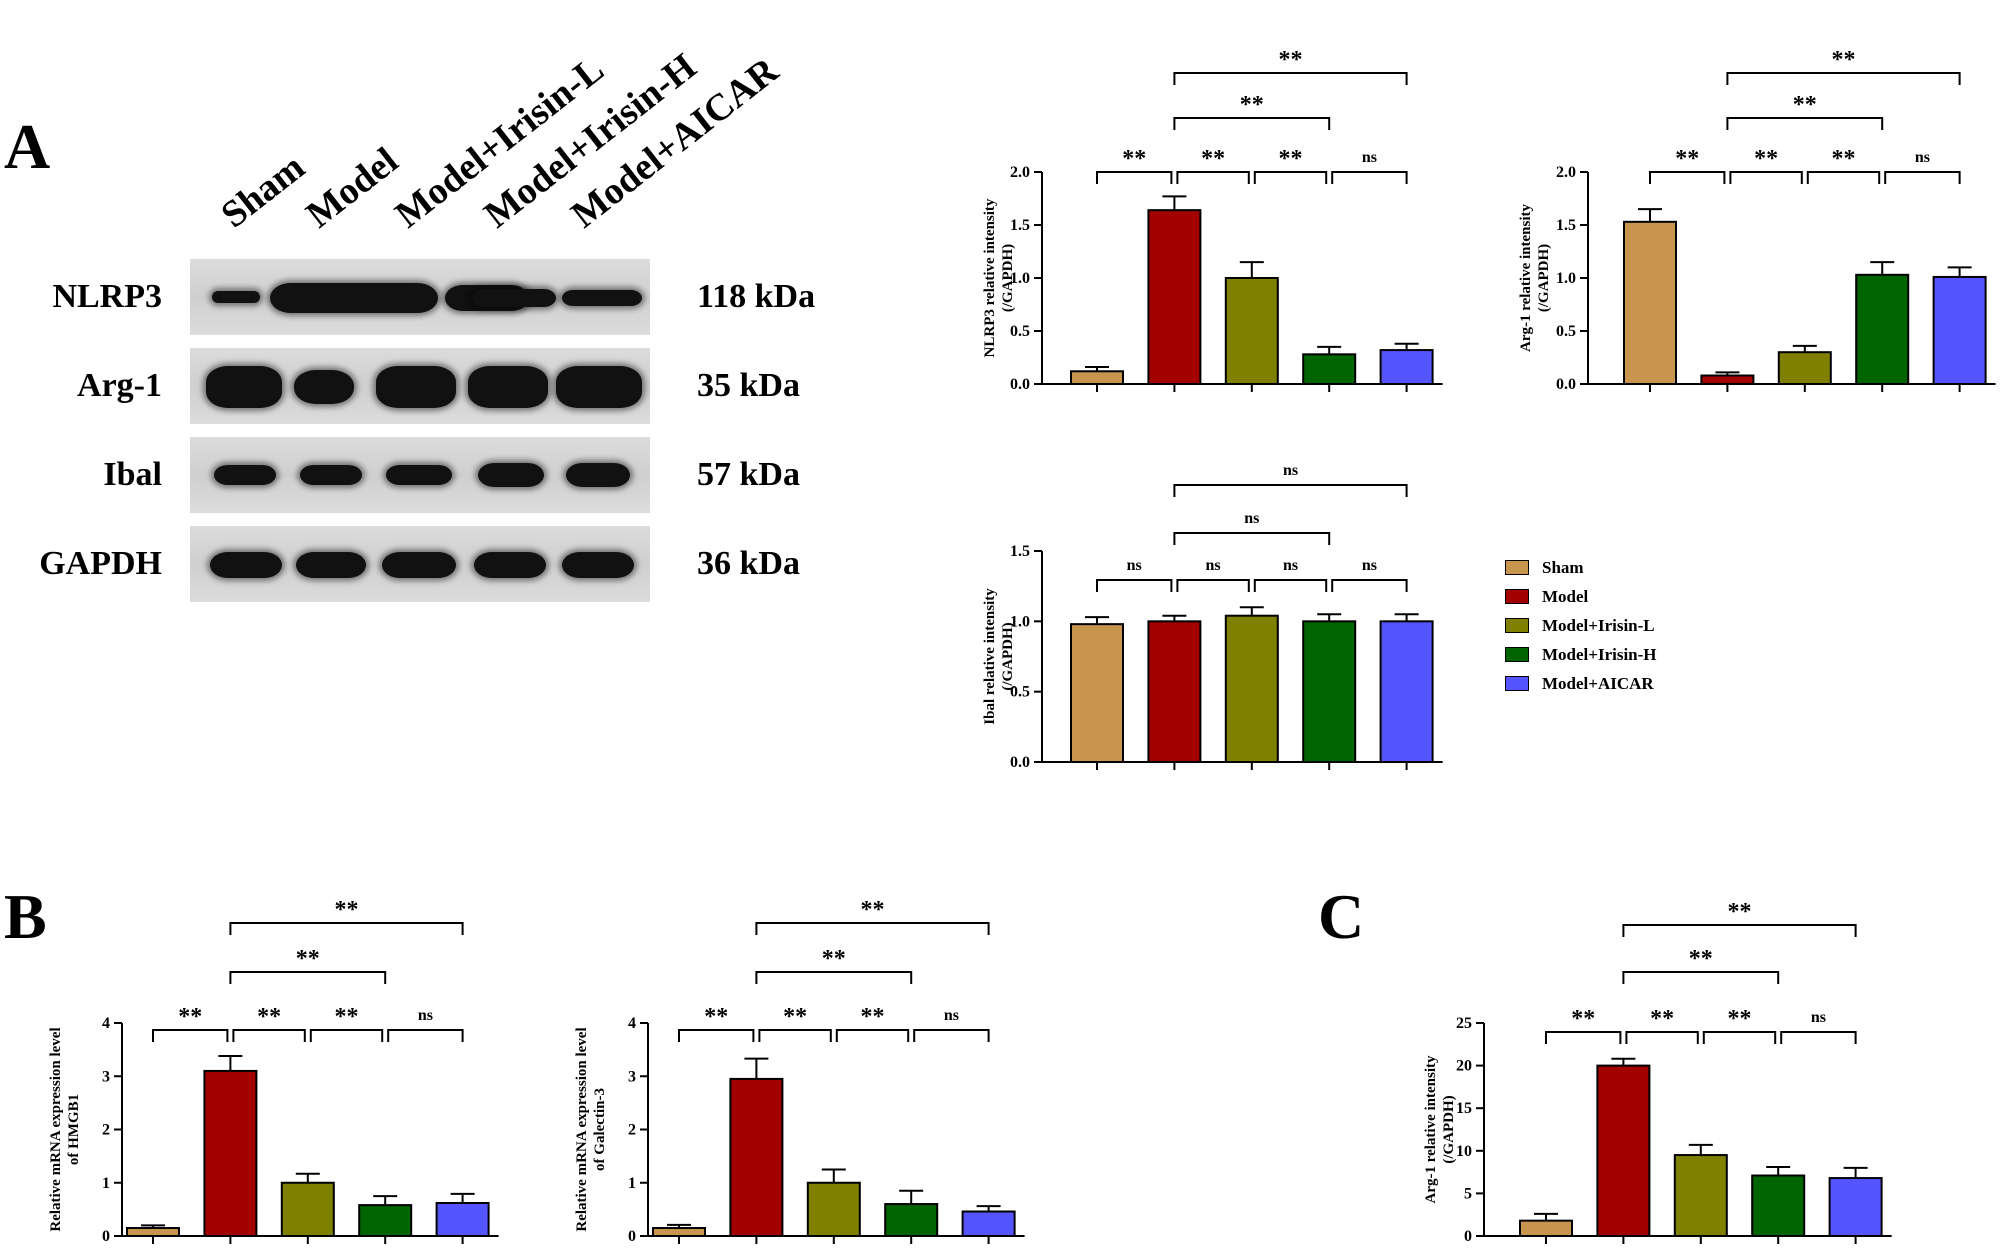 This screenshot has height=1256, width=2008. What do you see at coordinates (420, 564) in the screenshot?
I see `blot-strip-gapdh` at bounding box center [420, 564].